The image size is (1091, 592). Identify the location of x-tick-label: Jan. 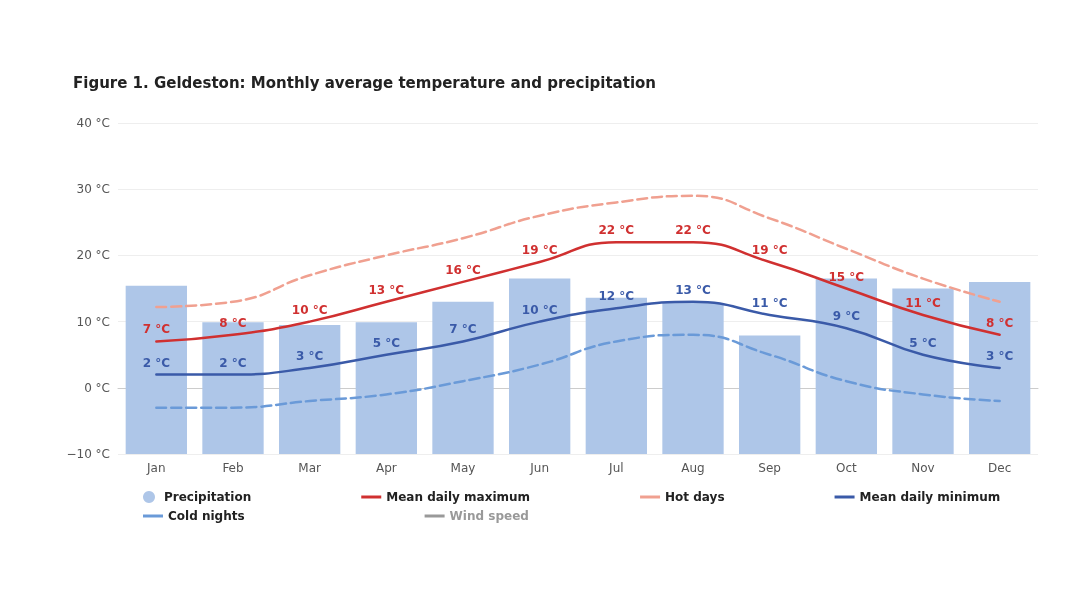
(156, 468).